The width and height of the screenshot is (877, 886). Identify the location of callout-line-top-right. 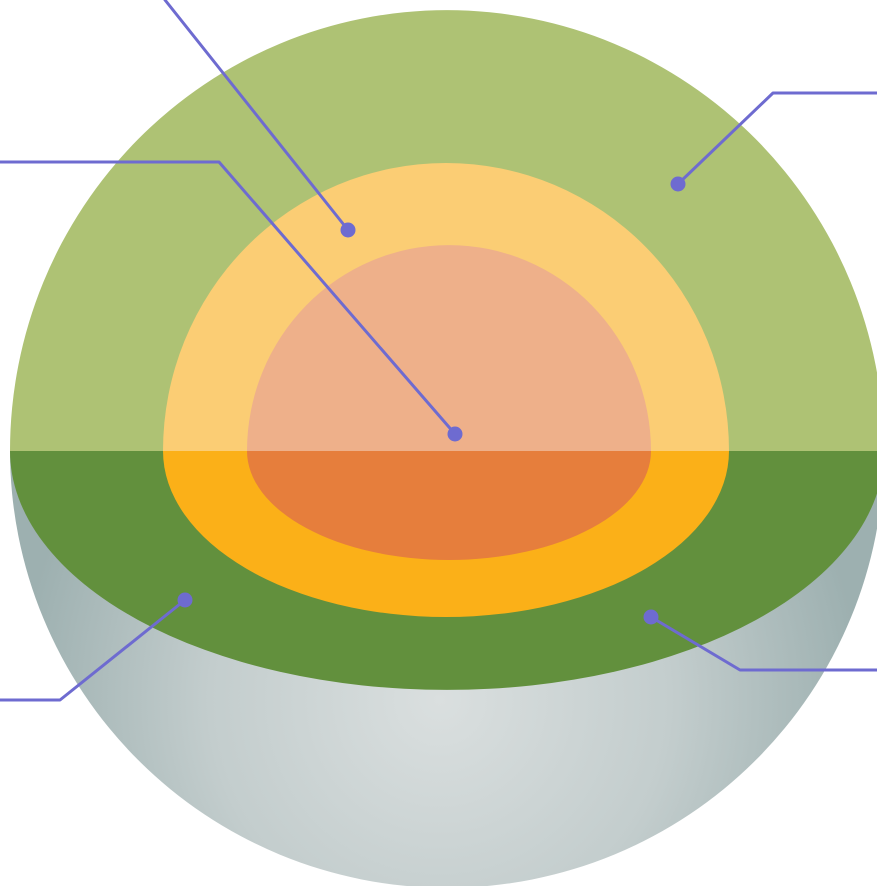
(776, 138).